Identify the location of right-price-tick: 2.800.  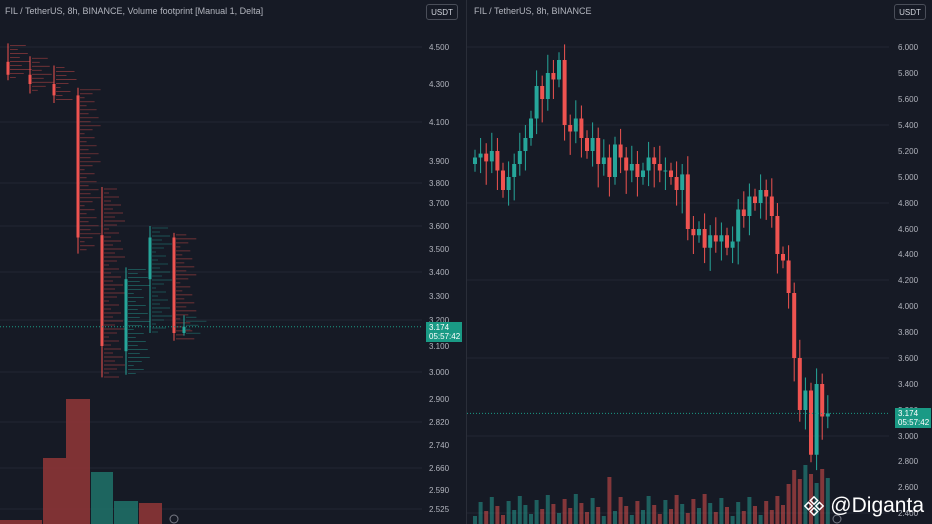
(908, 461).